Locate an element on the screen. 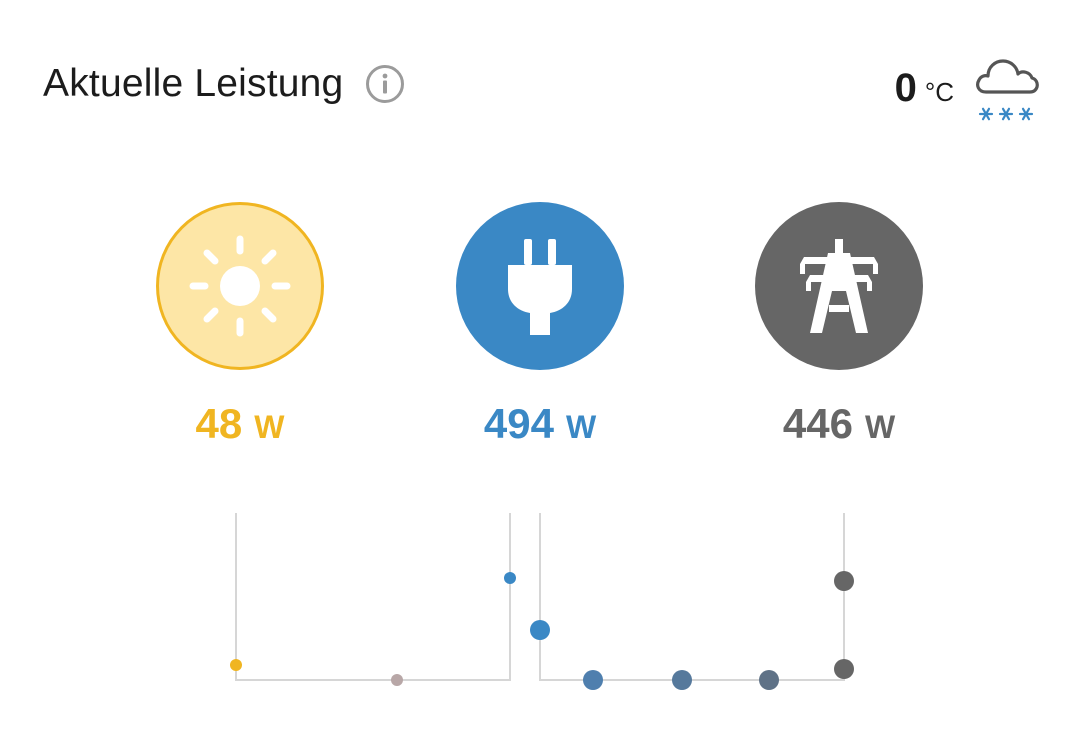 The image size is (1080, 735). solar-power-readout: 48 W is located at coordinates (240, 424).